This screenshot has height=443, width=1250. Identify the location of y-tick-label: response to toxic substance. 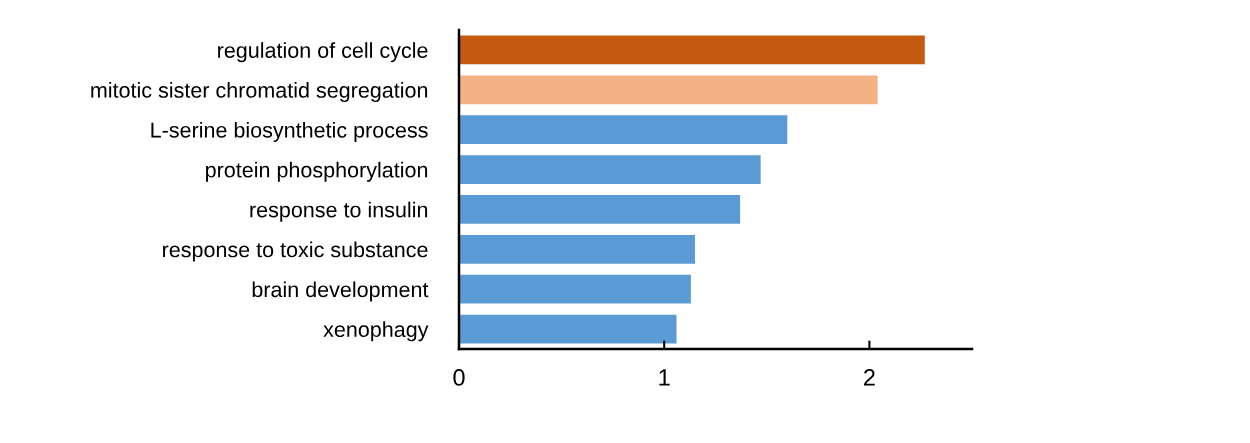
(295, 251).